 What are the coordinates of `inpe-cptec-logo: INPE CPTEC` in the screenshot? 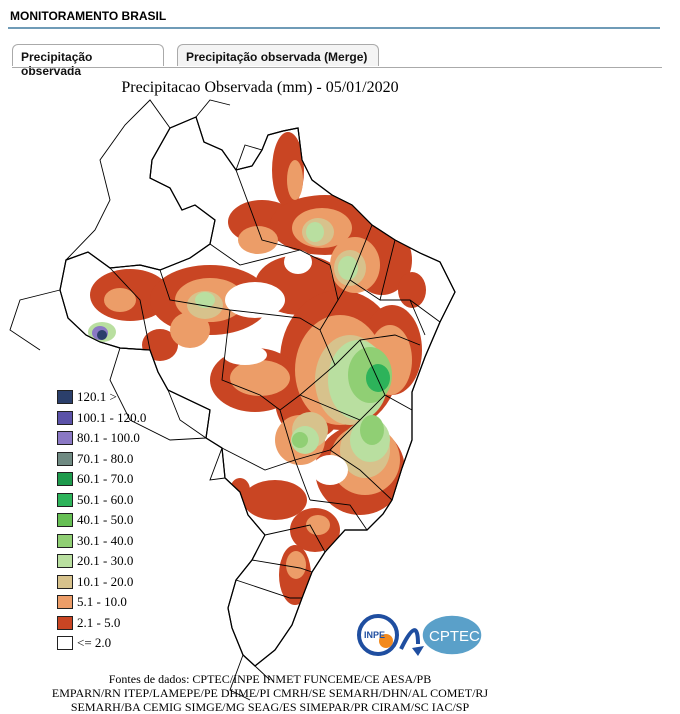 It's located at (420, 635).